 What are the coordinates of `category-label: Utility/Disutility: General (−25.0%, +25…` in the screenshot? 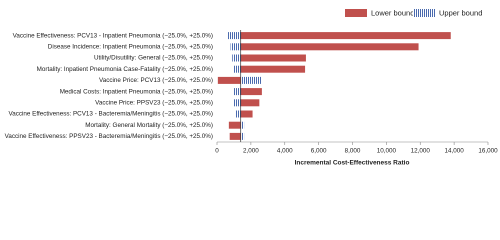 It's located at (153, 58).